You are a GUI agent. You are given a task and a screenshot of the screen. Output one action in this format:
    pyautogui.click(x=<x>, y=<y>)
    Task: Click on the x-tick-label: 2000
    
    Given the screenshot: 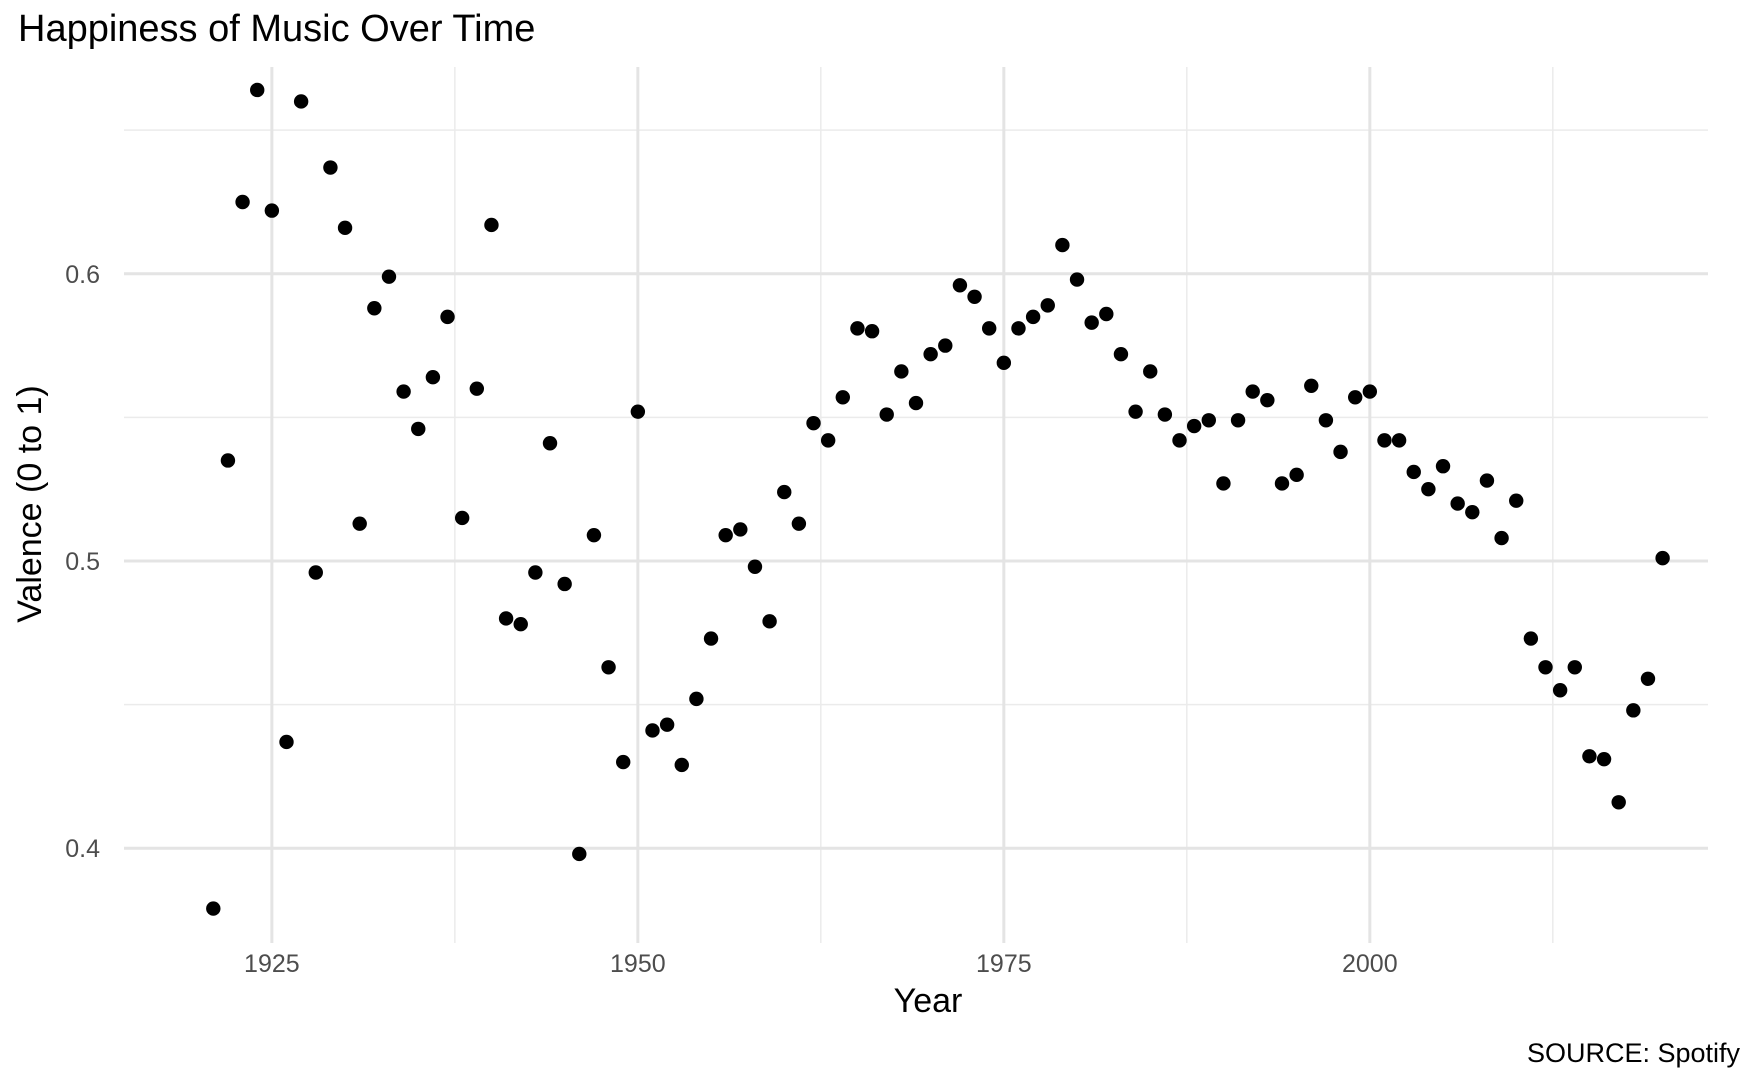 What is the action you would take?
    pyautogui.click(x=1370, y=964)
    